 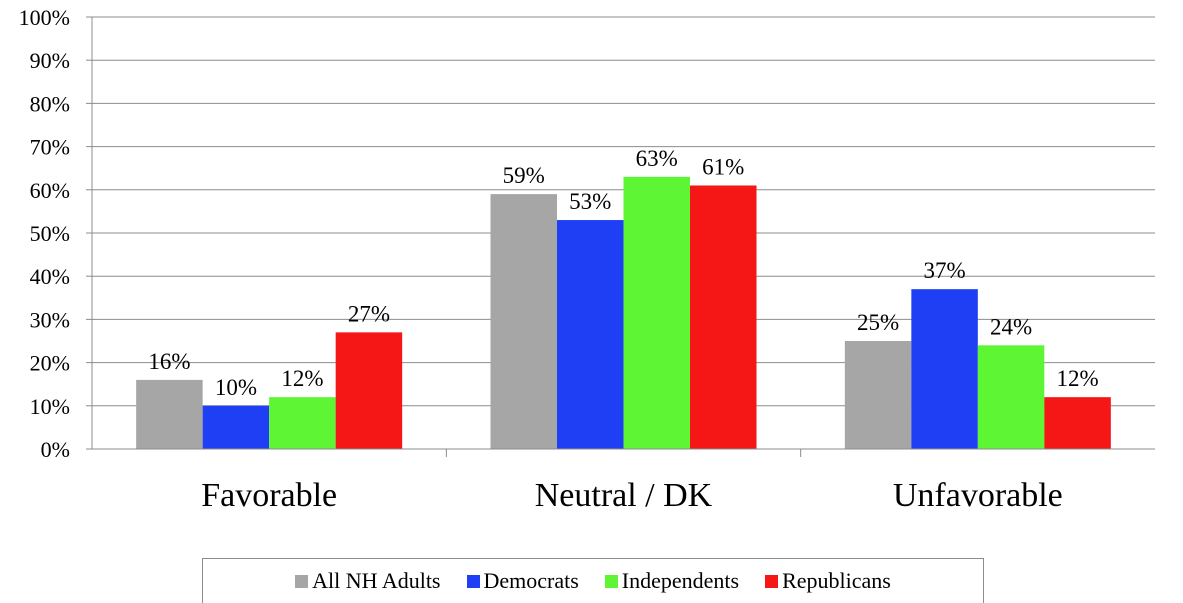 I want to click on y-tick-label: 20%, so click(x=50, y=363).